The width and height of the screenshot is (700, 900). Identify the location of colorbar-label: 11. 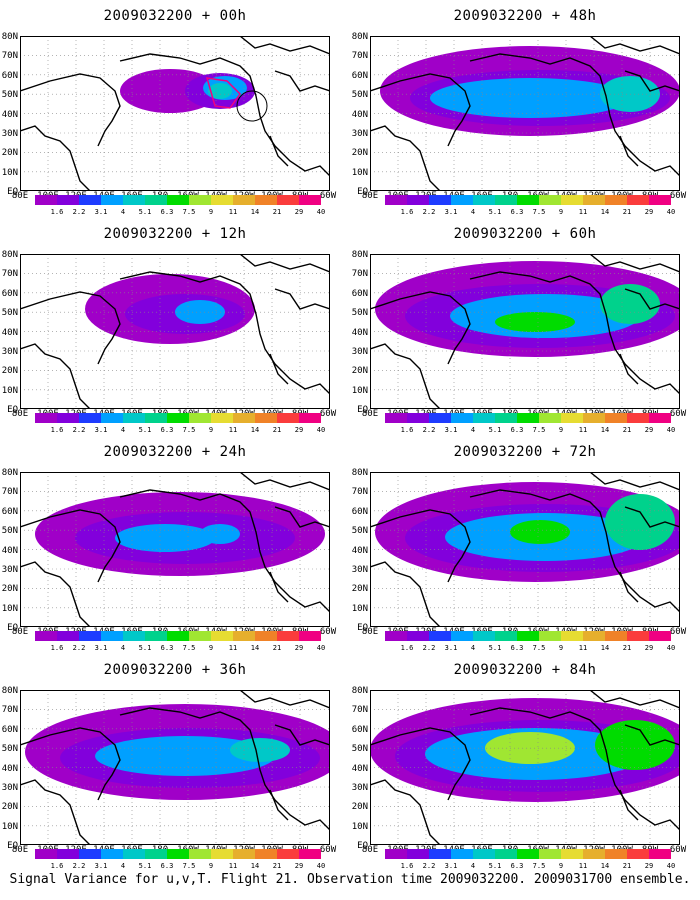
(583, 648).